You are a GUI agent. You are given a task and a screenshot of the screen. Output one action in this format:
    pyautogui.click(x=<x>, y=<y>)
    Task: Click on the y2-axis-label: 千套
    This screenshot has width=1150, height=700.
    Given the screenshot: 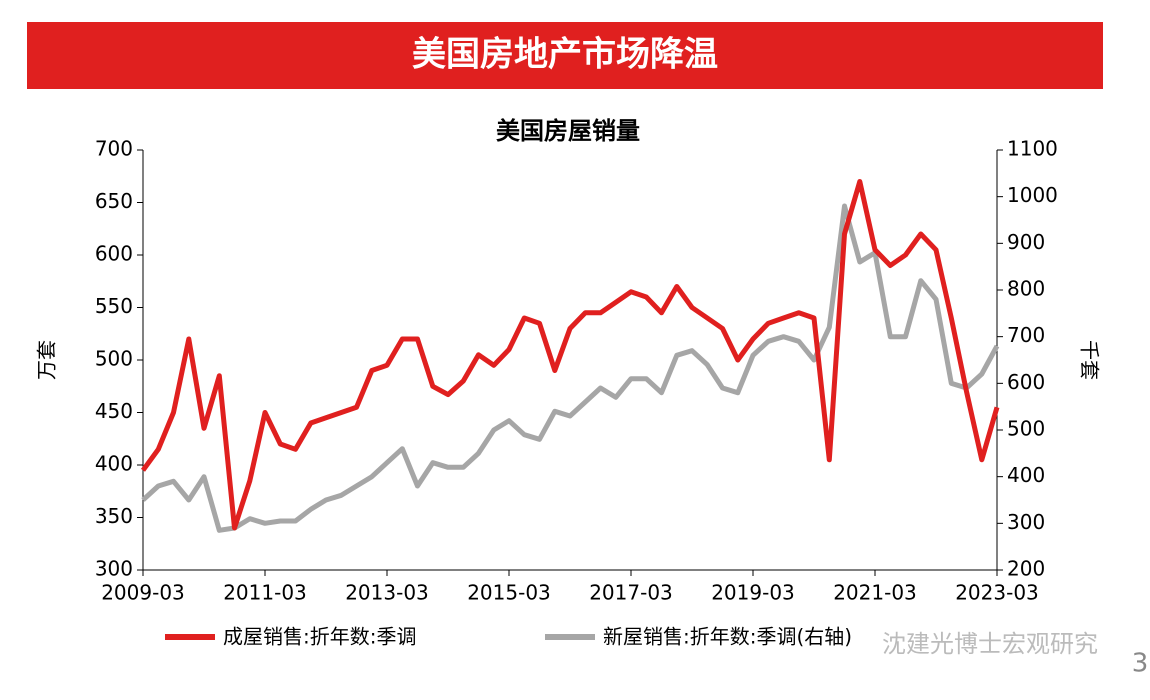 What is the action you would take?
    pyautogui.click(x=1090, y=360)
    